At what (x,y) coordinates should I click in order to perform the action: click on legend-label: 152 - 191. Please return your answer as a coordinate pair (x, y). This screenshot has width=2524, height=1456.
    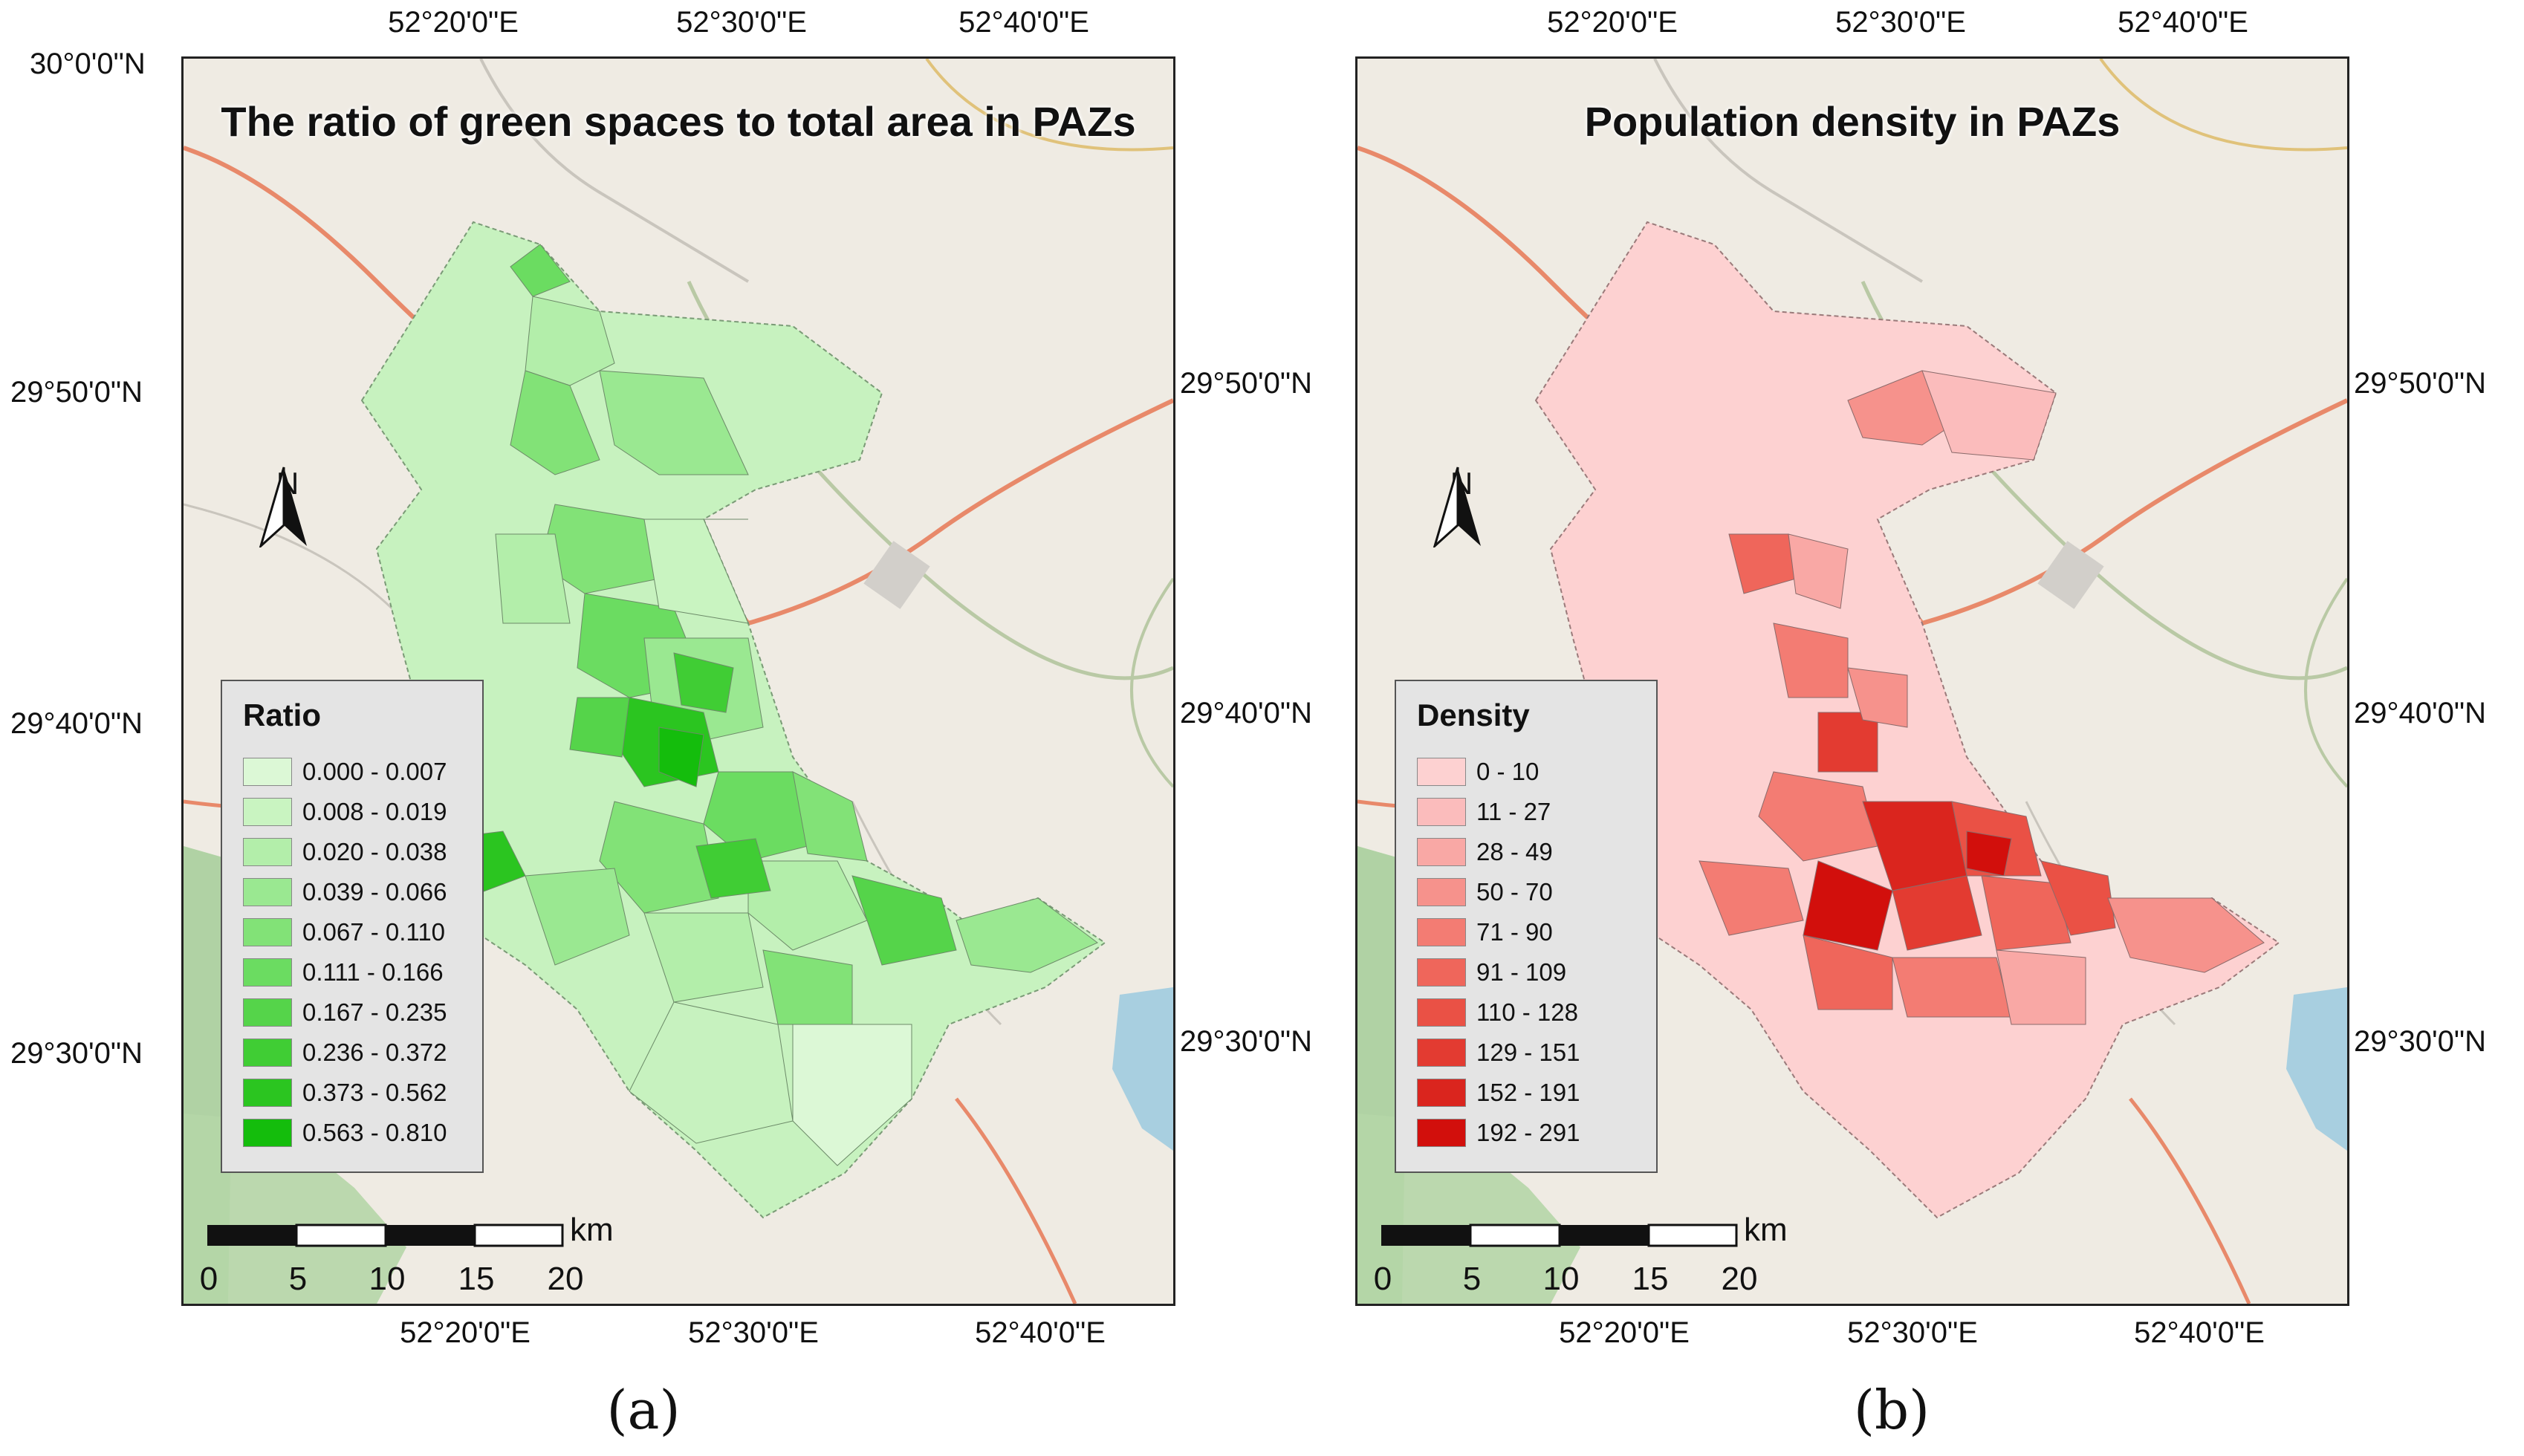
    Looking at the image, I should click on (1528, 1093).